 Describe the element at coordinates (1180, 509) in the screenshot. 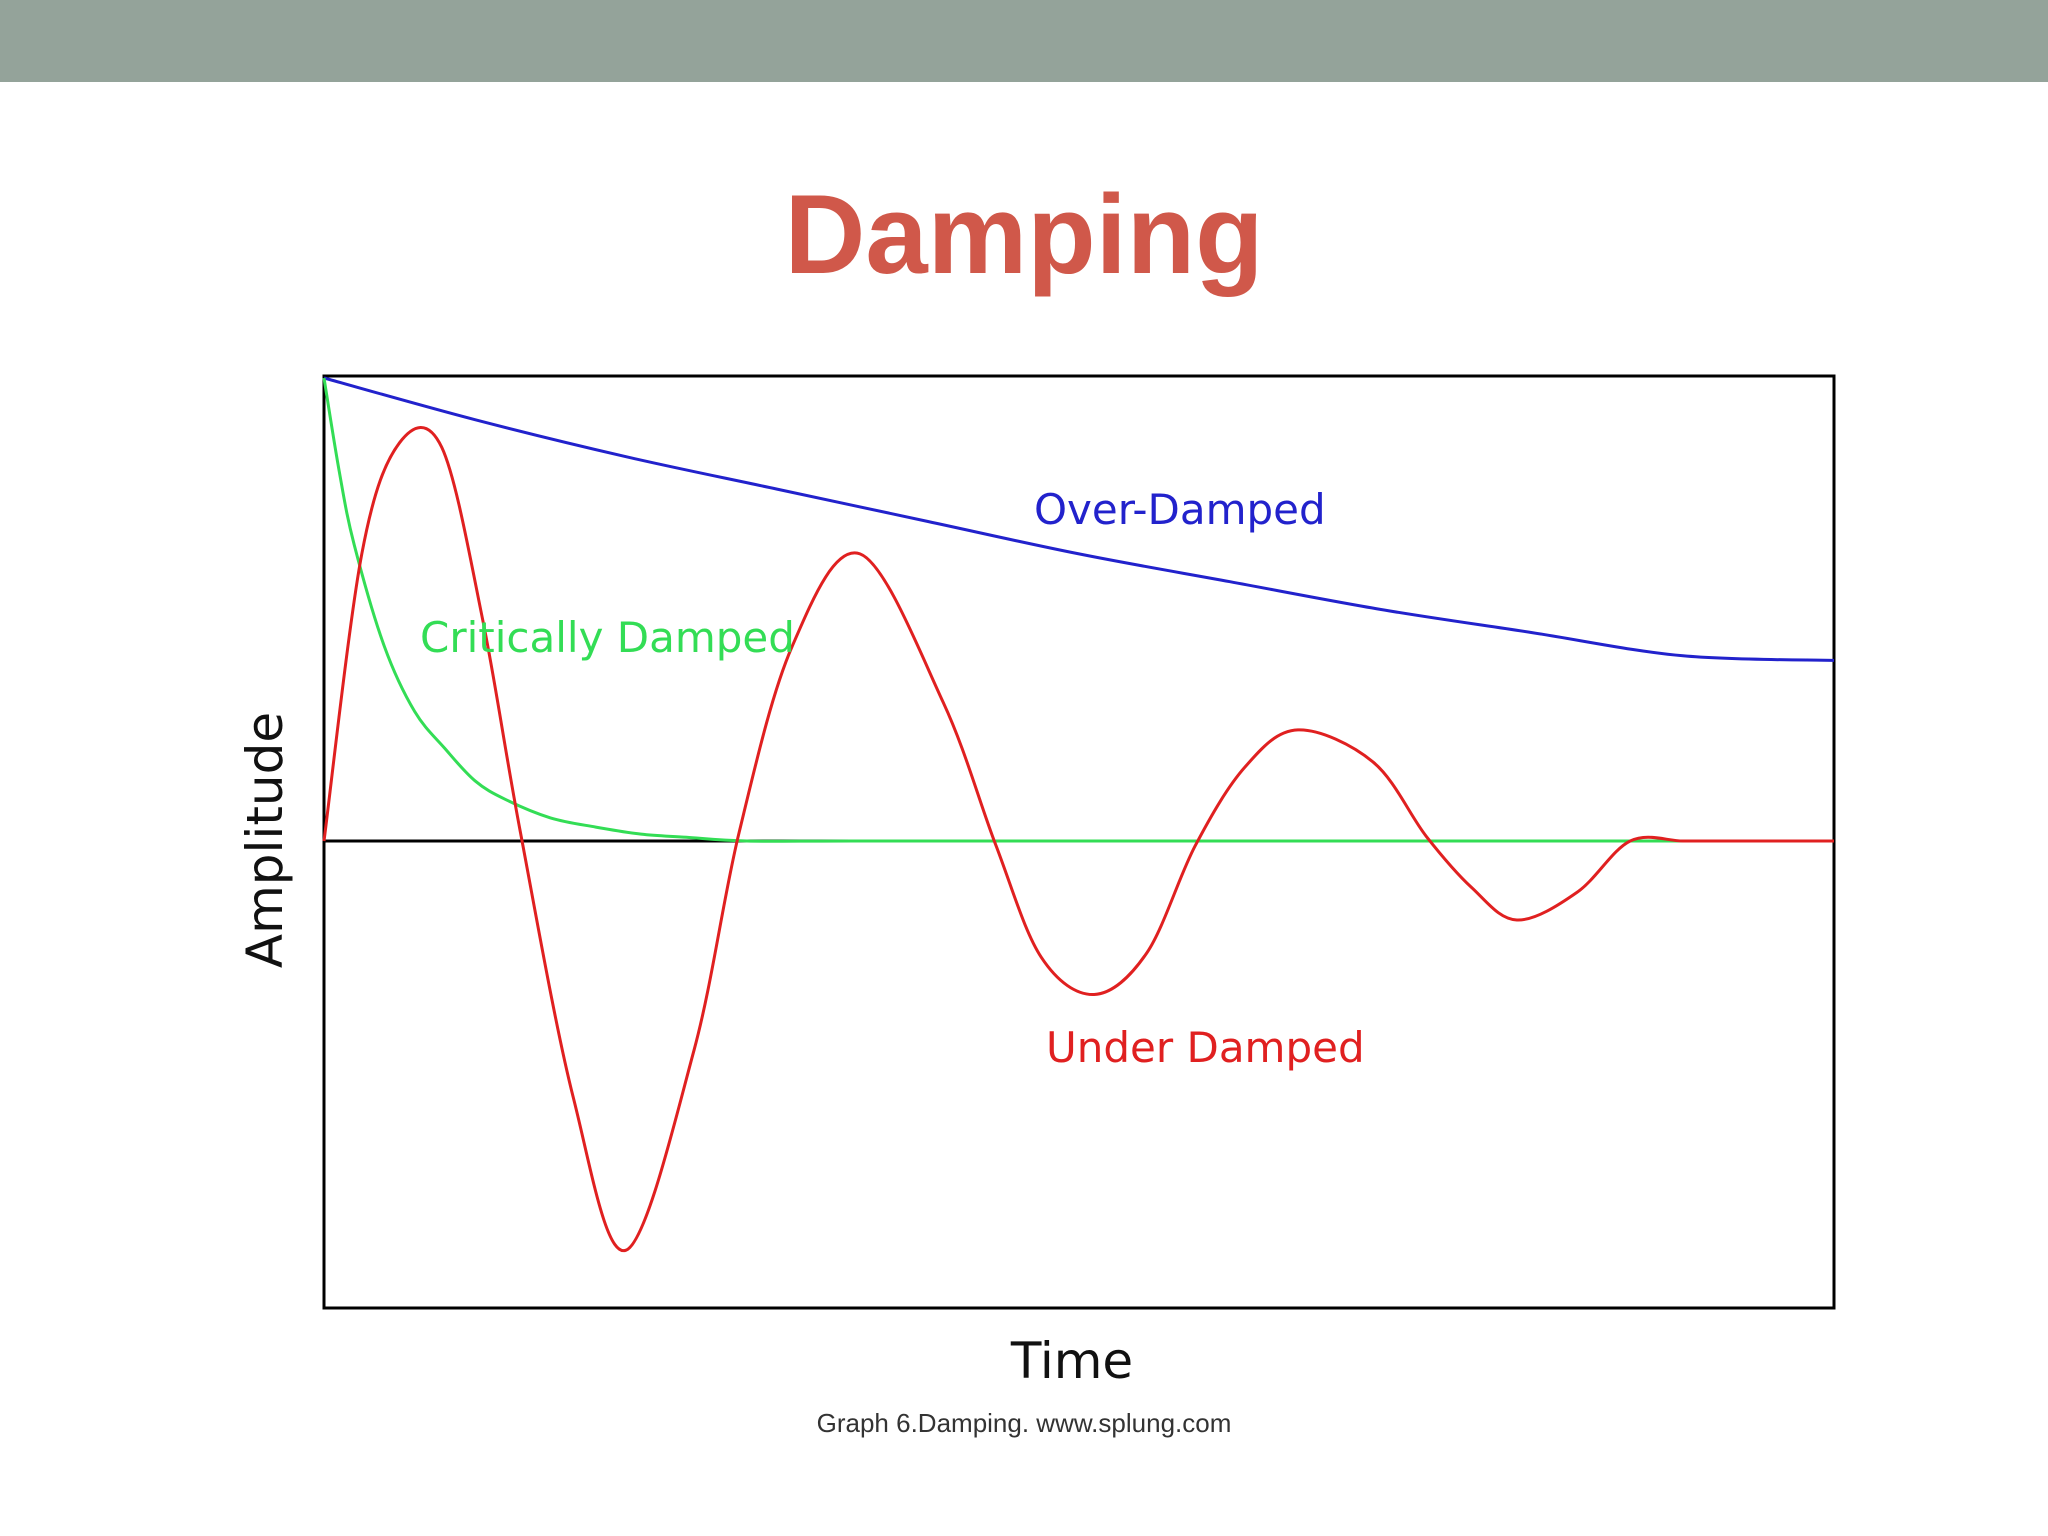

I see `over-damped-label: Over-Damped` at that location.